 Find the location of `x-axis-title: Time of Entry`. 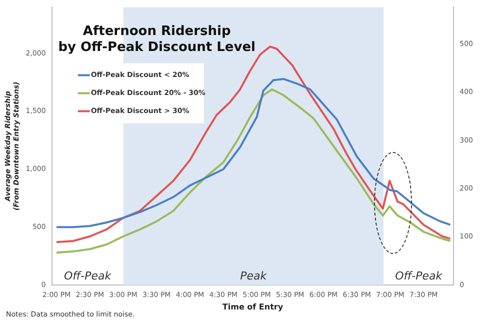

x-axis-title: Time of Entry is located at coordinates (253, 307).